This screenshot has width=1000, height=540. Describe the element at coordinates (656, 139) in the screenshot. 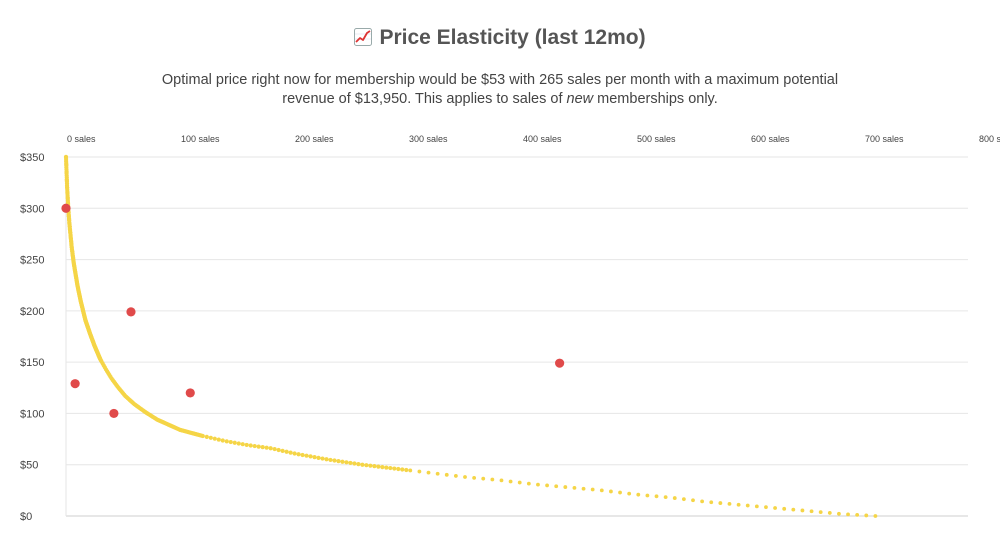

I see `x-tick-label: 500 sales` at that location.